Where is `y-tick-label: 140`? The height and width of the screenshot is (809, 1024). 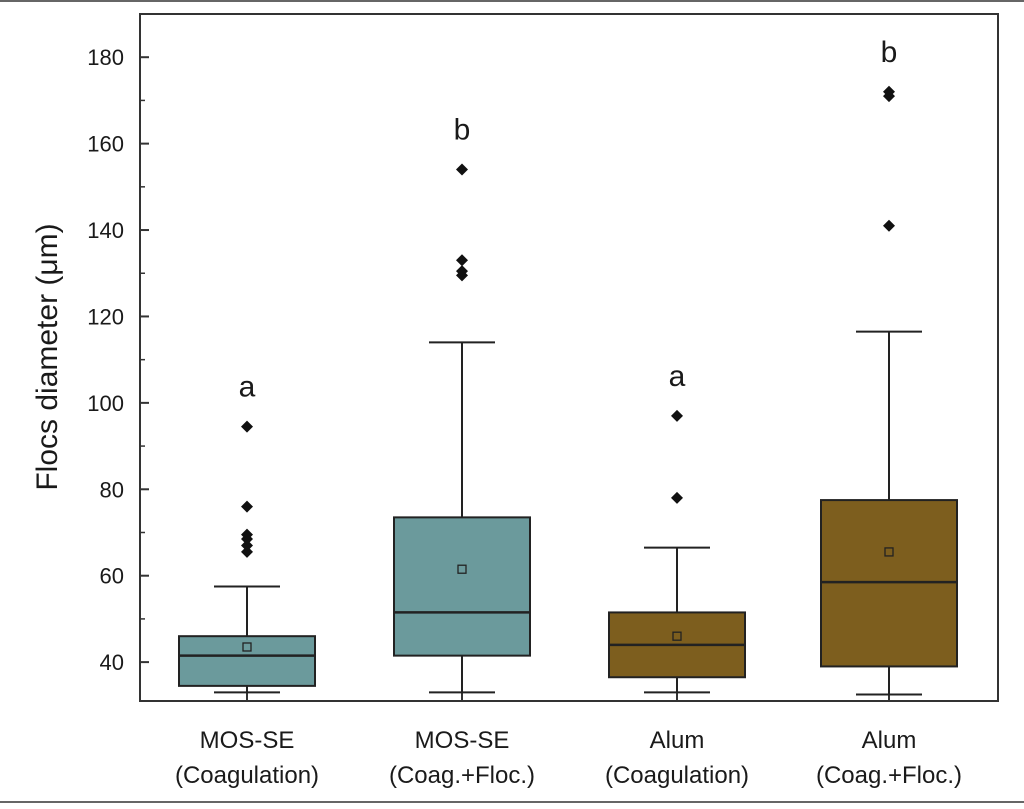 y-tick-label: 140 is located at coordinates (105, 230).